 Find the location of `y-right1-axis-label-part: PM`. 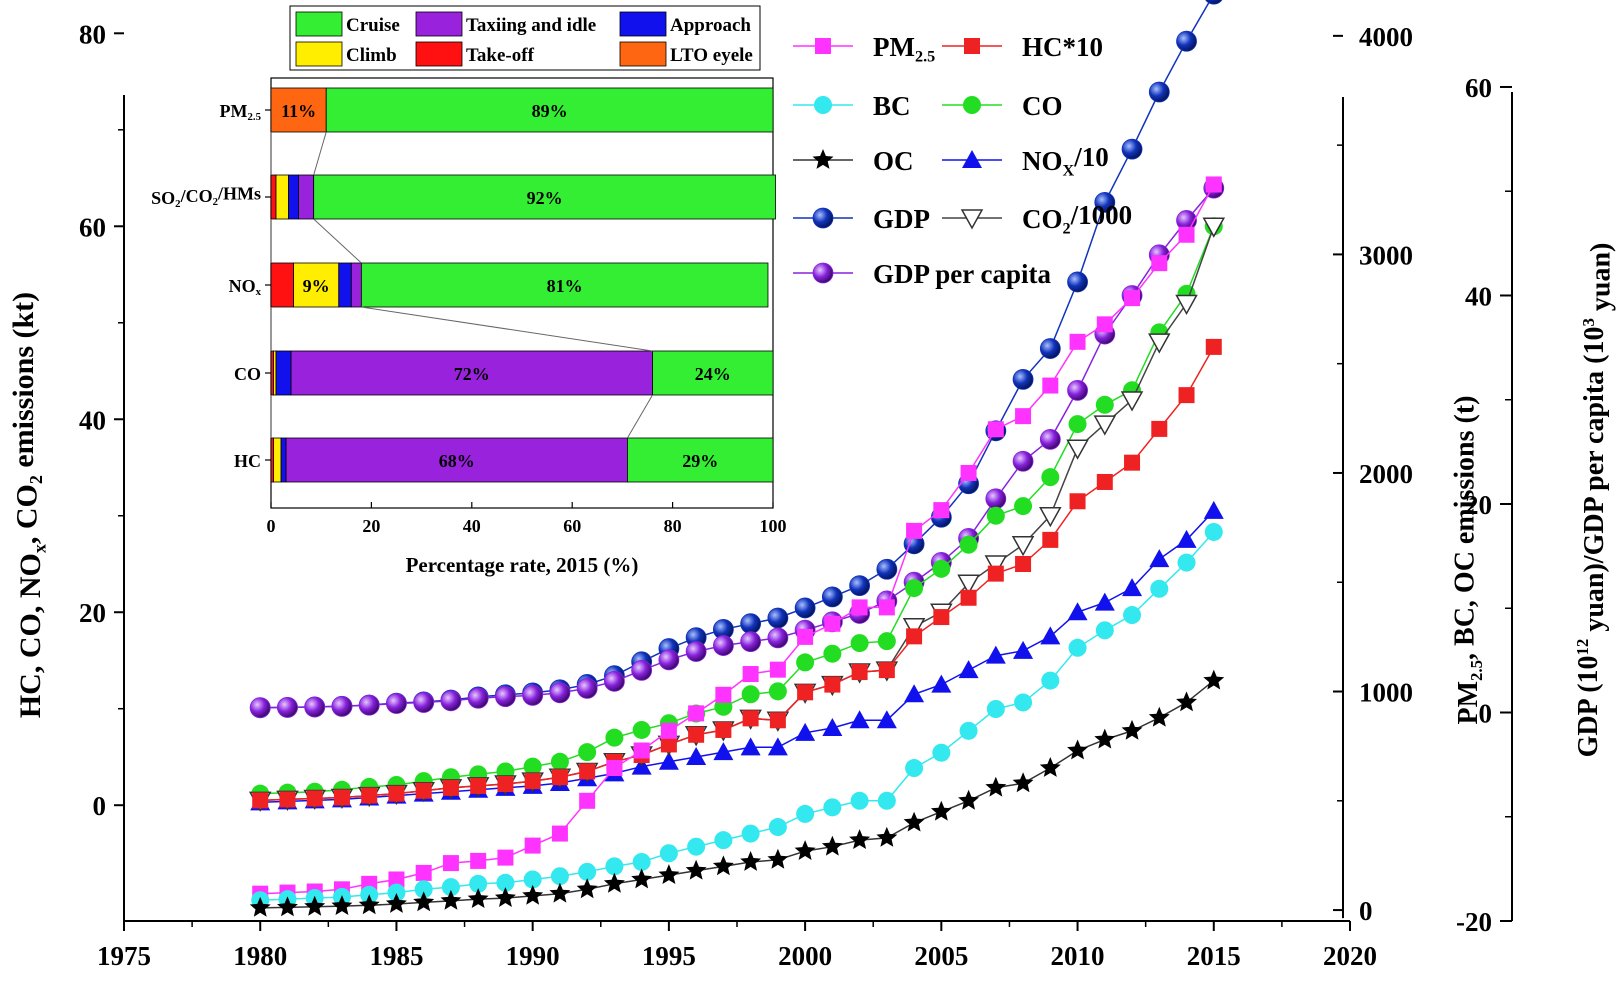

y-right1-axis-label-part: PM is located at coordinates (1468, 703).